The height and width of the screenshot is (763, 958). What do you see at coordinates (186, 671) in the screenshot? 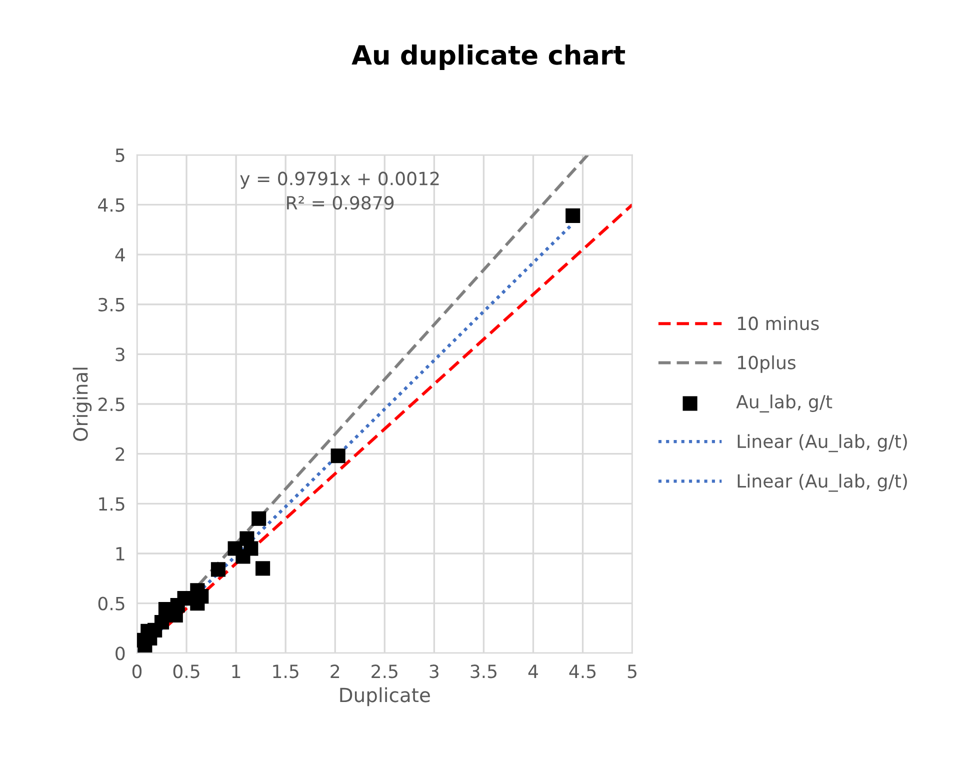
I see `x-tick-label: 0.5` at bounding box center [186, 671].